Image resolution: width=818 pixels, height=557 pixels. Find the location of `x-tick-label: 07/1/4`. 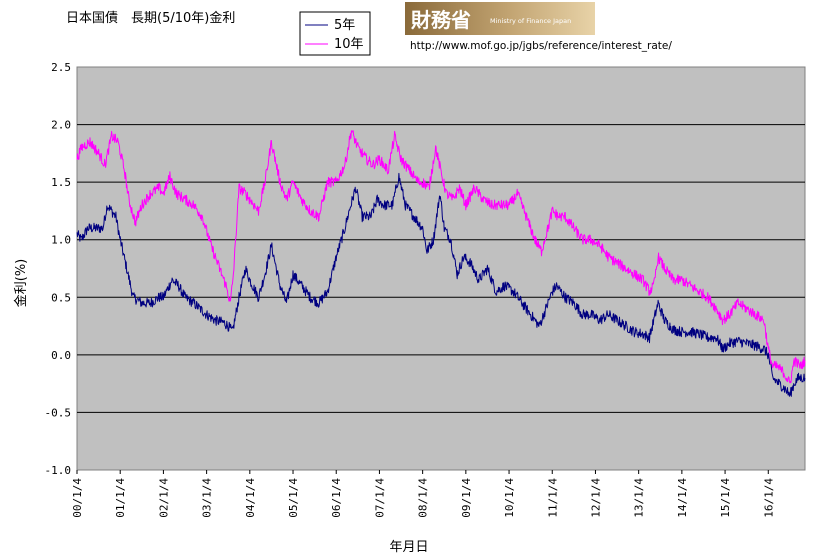

x-tick-label: 07/1/4 is located at coordinates (379, 498).